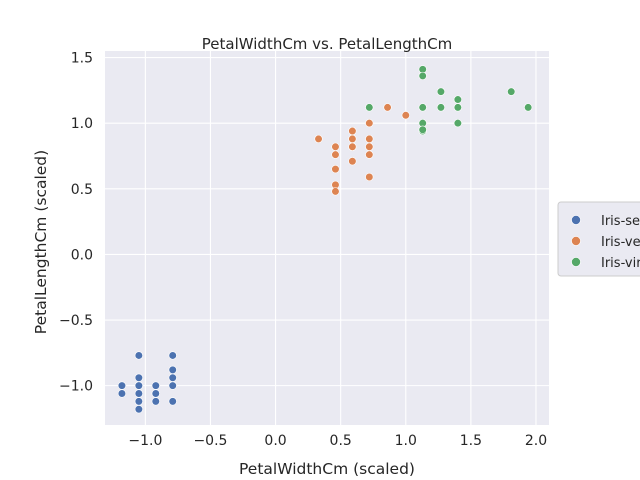 This screenshot has width=640, height=480. What do you see at coordinates (76, 321) in the screenshot?
I see `y-tick-label: −0.5` at bounding box center [76, 321].